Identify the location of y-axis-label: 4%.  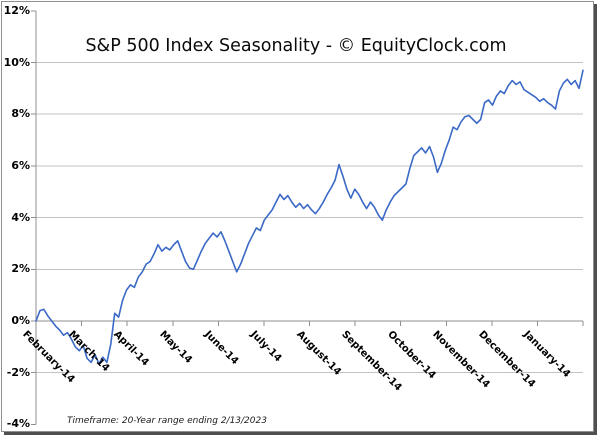
(20, 217).